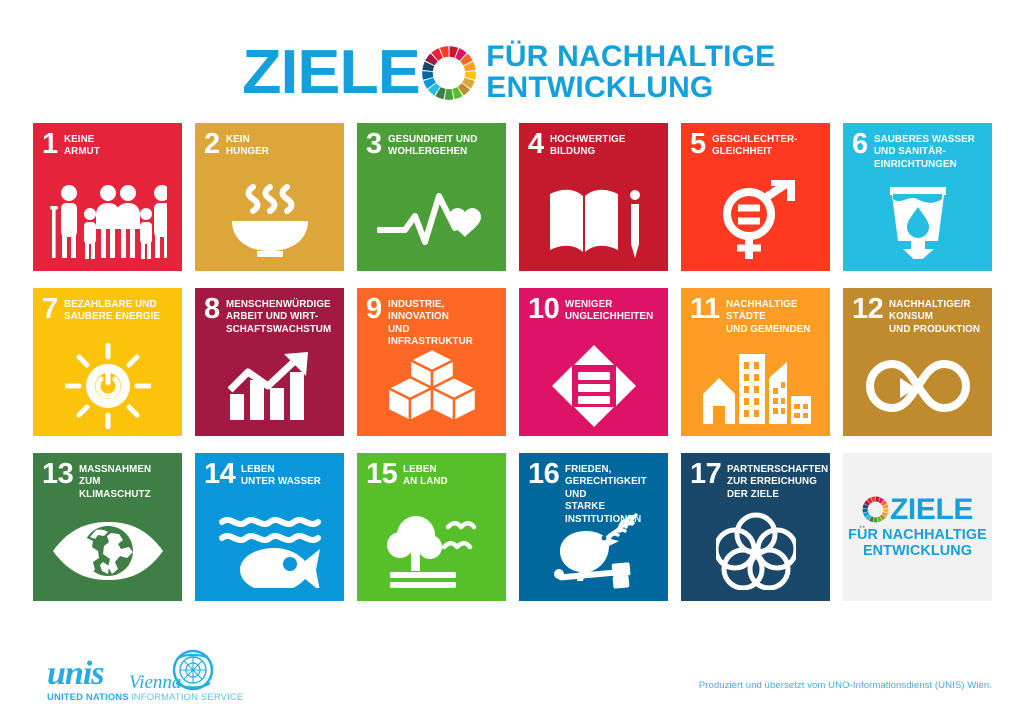 The image size is (1024, 727). I want to click on book-pencil-icon, so click(593, 221).